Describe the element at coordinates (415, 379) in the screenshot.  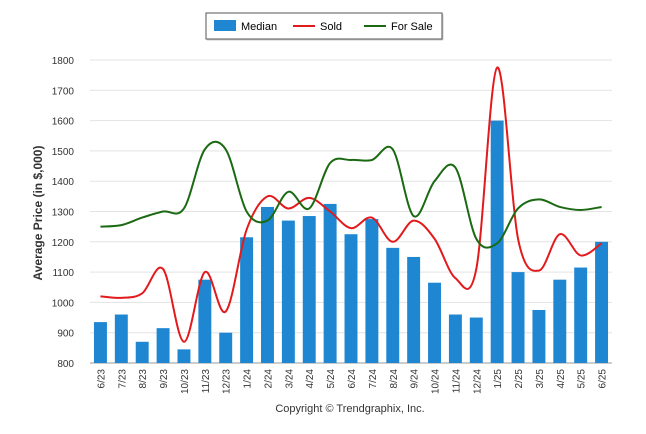
I see `x-tick-label: 9/24` at that location.